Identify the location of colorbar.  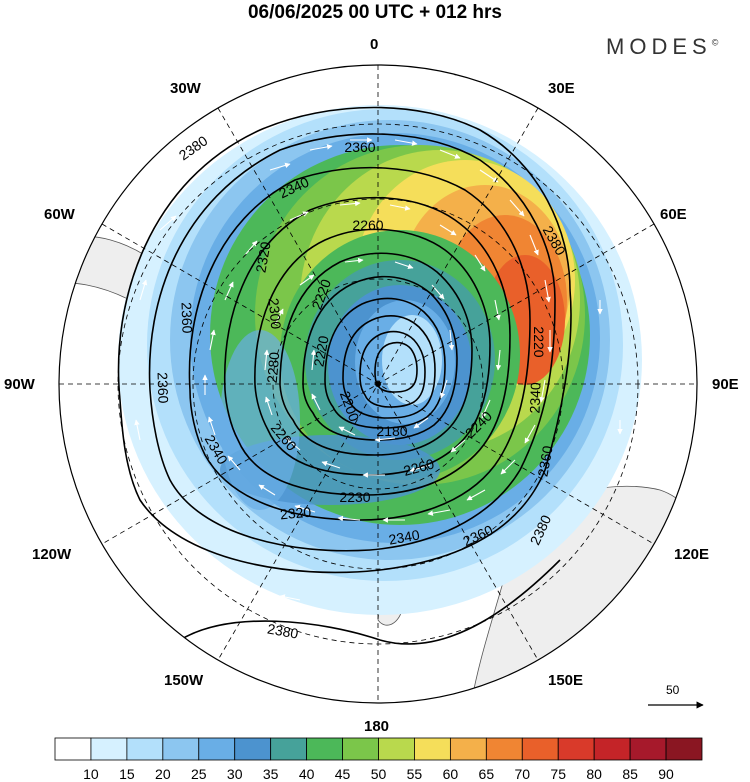
(378, 749).